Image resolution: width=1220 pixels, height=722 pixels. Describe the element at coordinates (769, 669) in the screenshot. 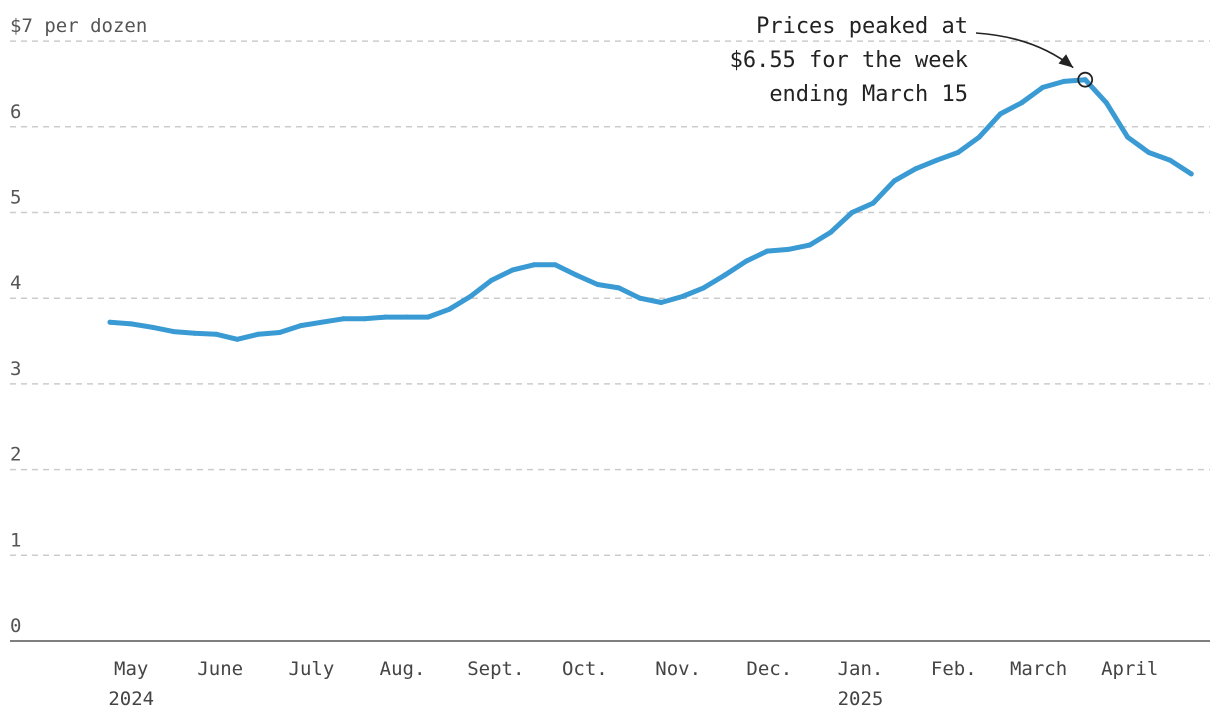

I see `x-tick-label-7: Dec.` at that location.